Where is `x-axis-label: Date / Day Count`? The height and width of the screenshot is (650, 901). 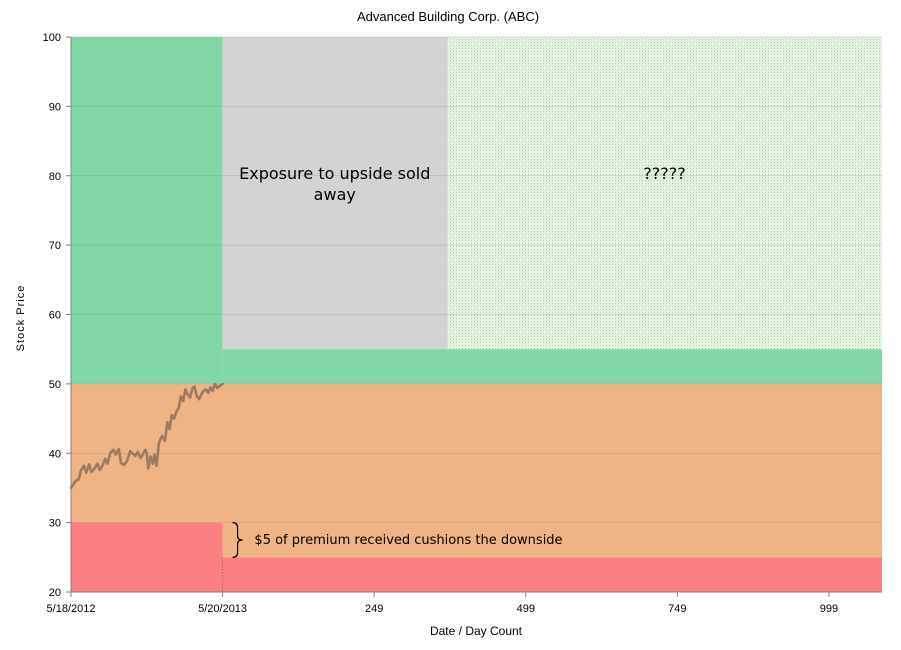 x-axis-label: Date / Day Count is located at coordinates (476, 631).